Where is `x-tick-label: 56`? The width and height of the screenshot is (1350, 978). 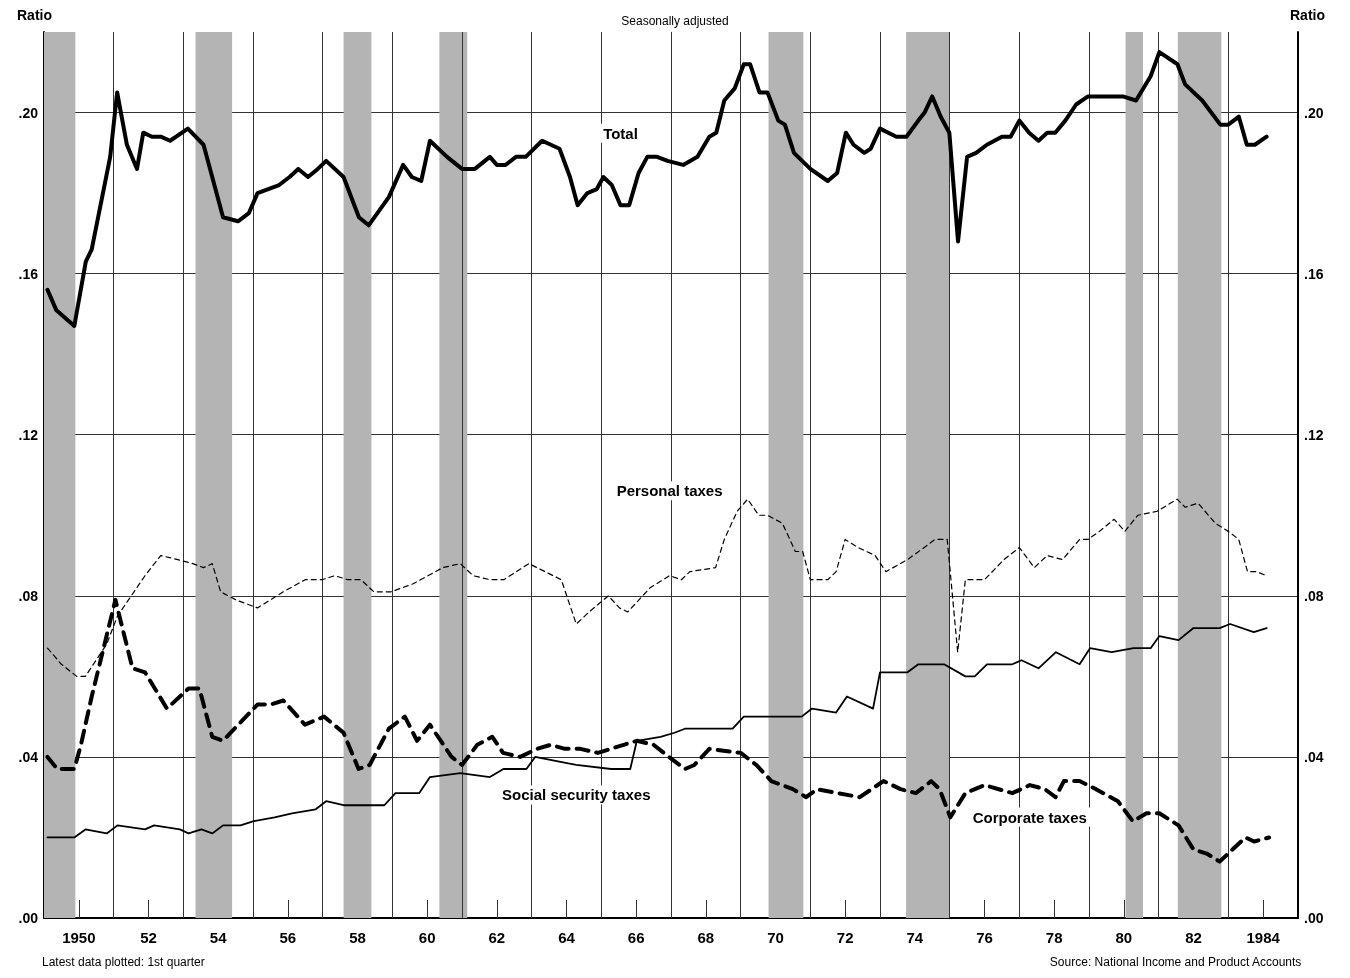
x-tick-label: 56 is located at coordinates (288, 937).